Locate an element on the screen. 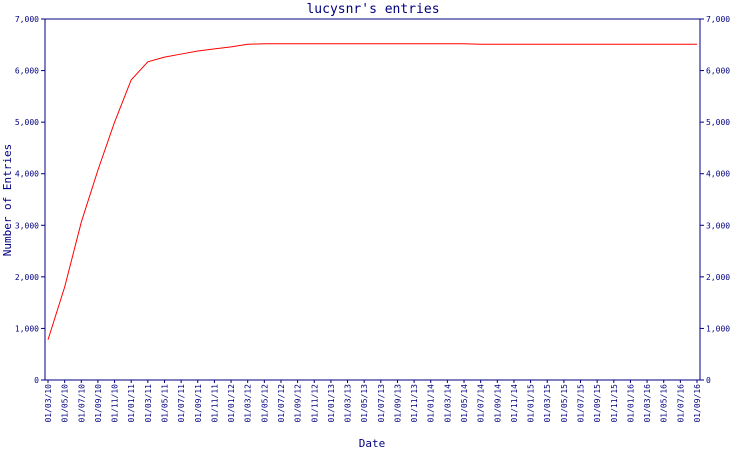  y-tick-label: 2,000 is located at coordinates (27, 277).